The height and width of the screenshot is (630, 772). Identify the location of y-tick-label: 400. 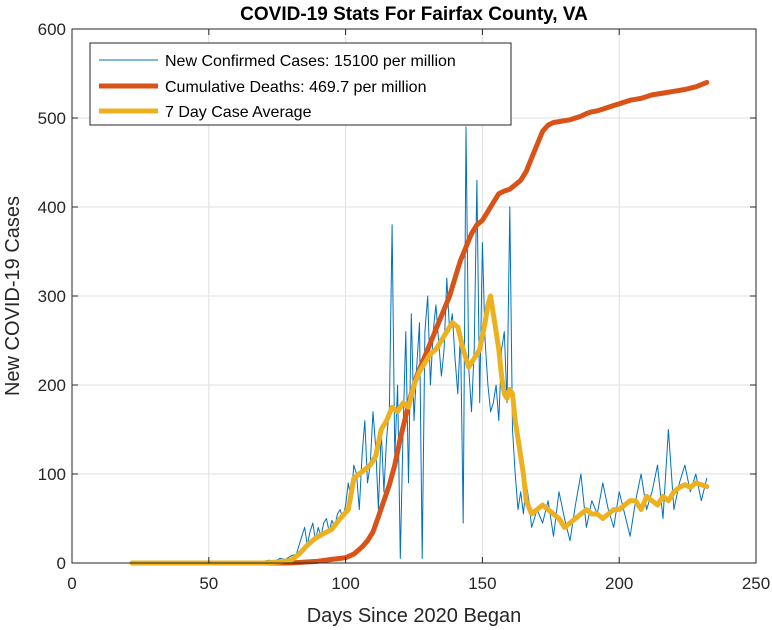
(52, 207).